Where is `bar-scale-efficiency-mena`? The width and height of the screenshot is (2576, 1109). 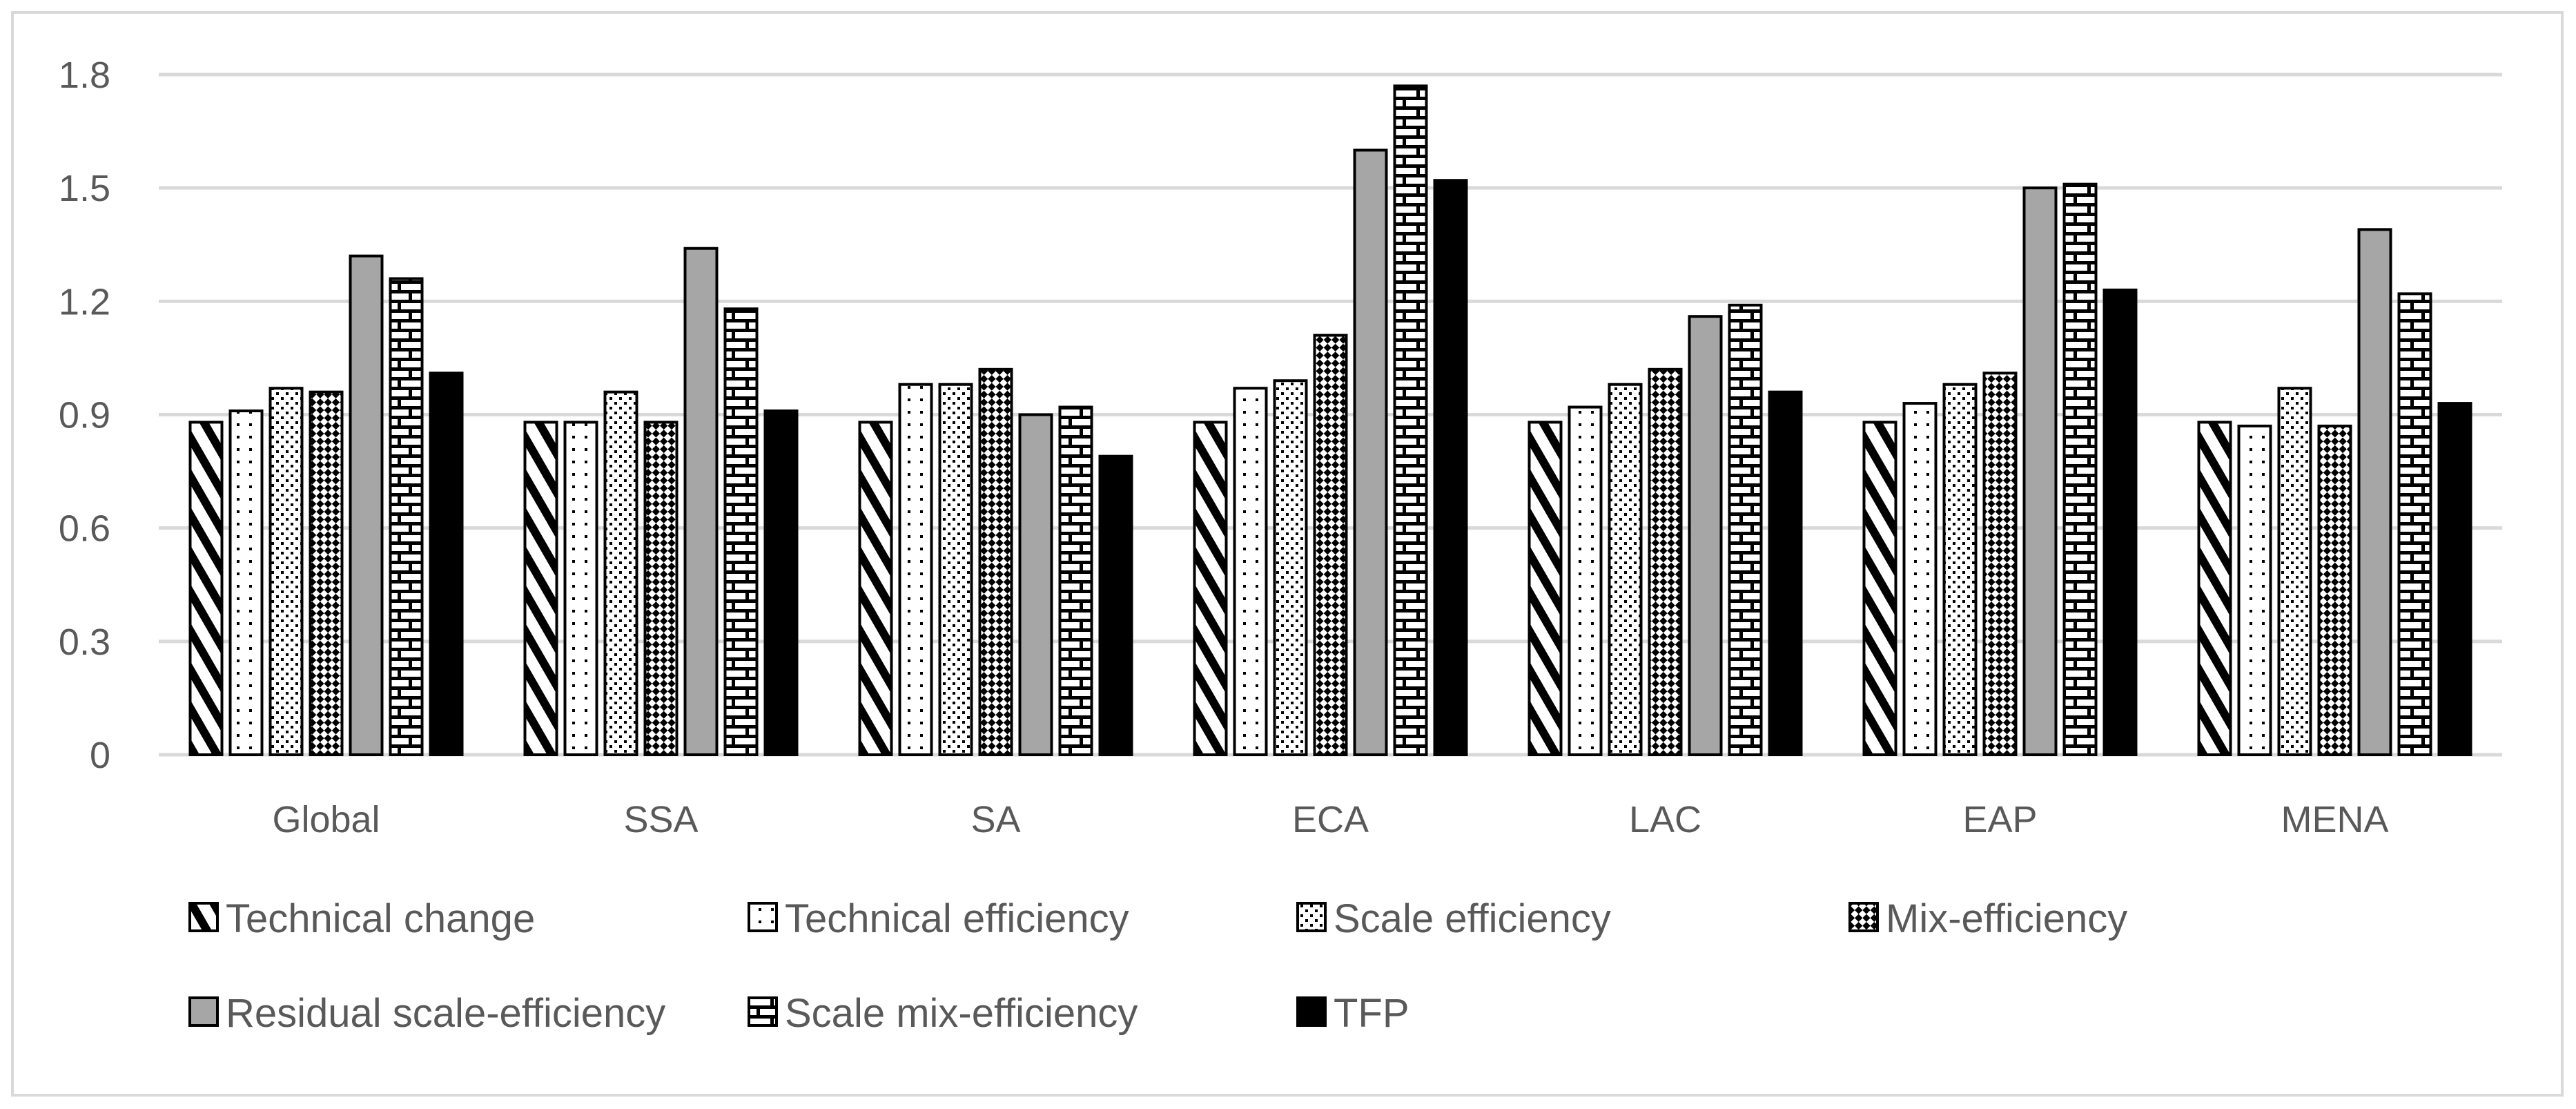
bar-scale-efficiency-mena is located at coordinates (2294, 571).